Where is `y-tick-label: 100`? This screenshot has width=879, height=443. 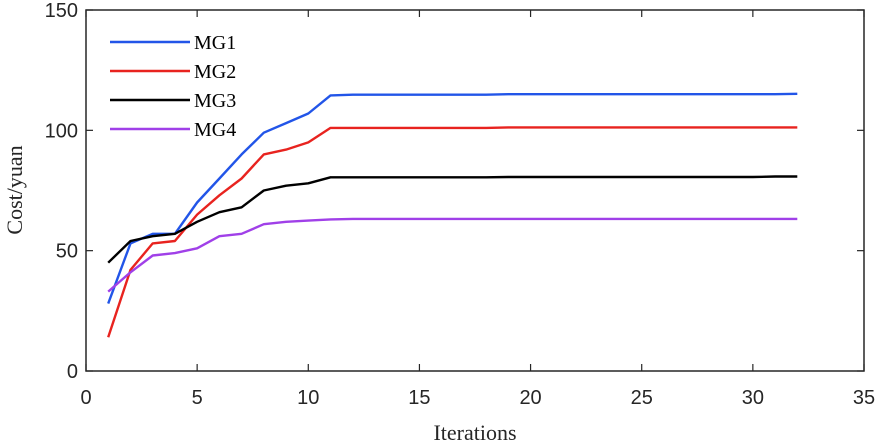
y-tick-label: 100 is located at coordinates (61, 131).